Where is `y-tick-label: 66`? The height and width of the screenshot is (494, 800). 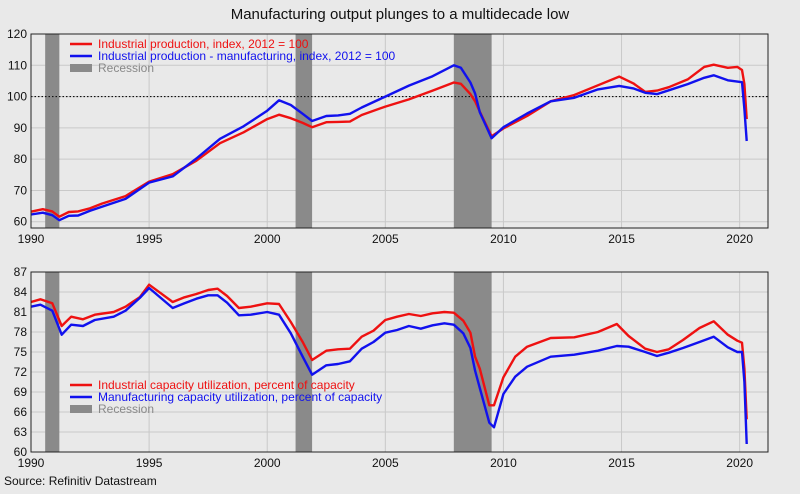
y-tick-label: 66 is located at coordinates (21, 412).